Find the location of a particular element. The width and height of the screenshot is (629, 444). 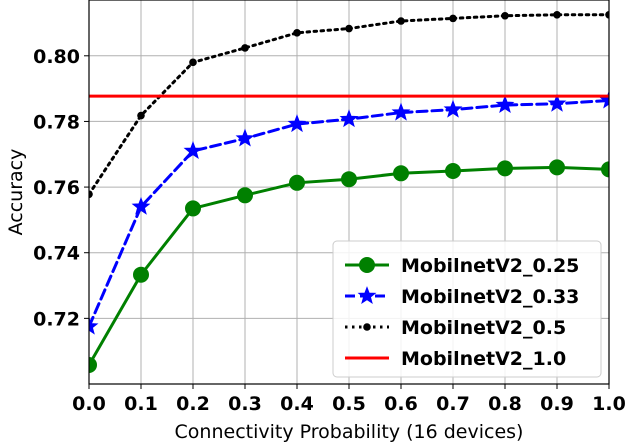

x-tick-label: 0.1 is located at coordinates (141, 404).